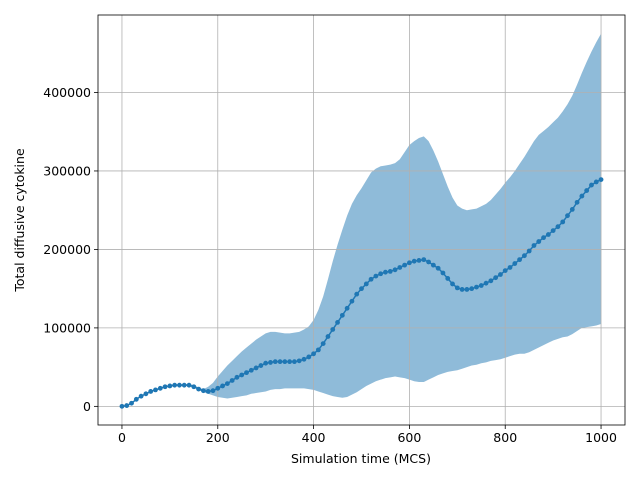 The height and width of the screenshot is (480, 640). Describe the element at coordinates (67, 92) in the screenshot. I see `y-tick-label: 400000` at that location.